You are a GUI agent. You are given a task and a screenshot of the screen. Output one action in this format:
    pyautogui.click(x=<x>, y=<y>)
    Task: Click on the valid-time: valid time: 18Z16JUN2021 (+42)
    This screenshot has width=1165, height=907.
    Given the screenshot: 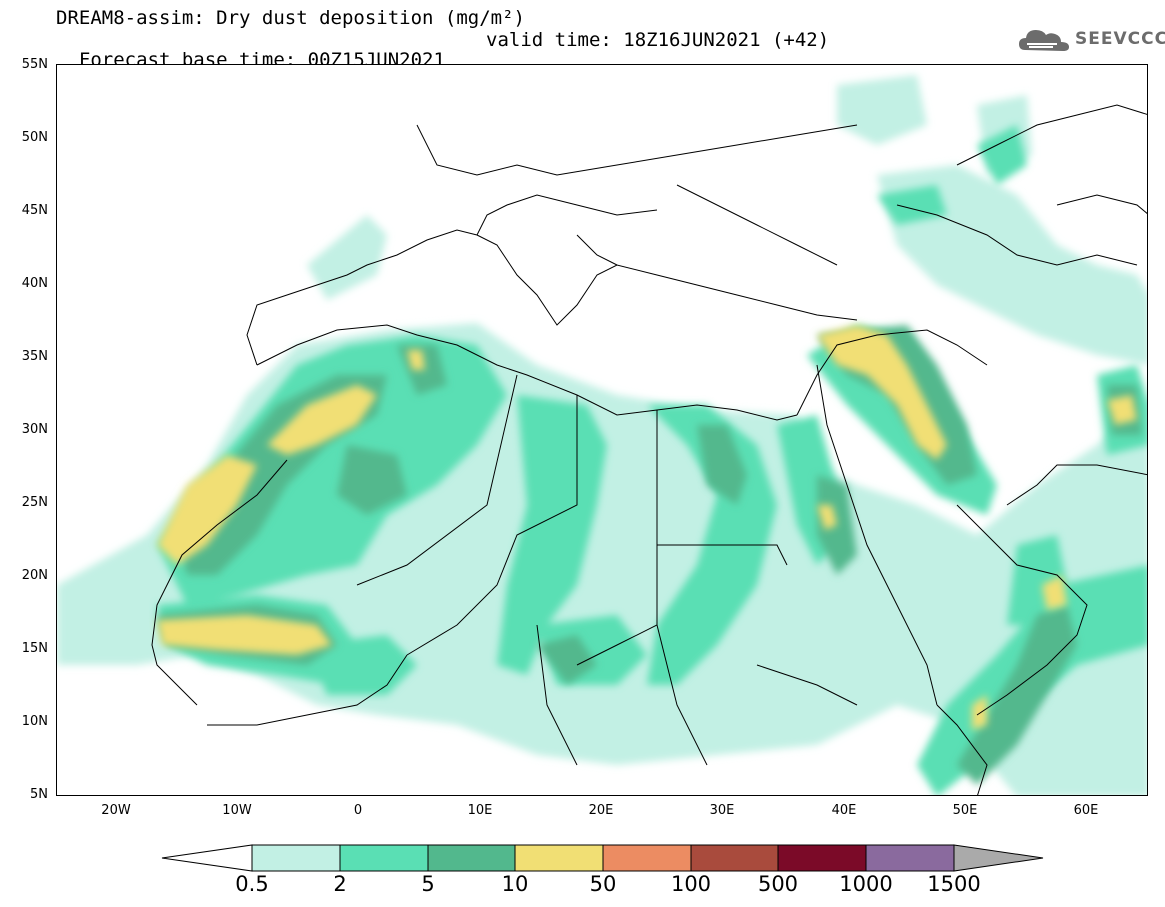 What is the action you would take?
    pyautogui.click(x=658, y=40)
    